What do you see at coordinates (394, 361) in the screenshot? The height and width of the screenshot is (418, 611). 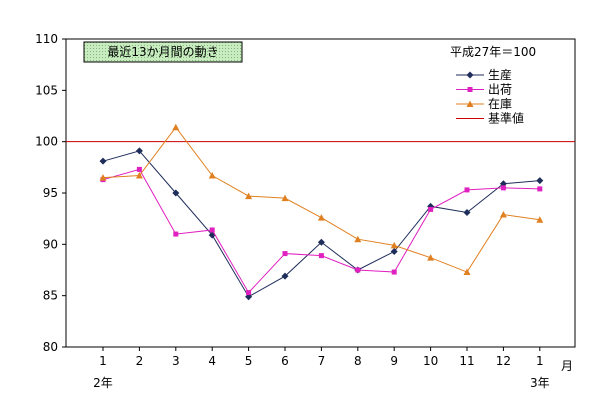 I see `x-tick-label: 9` at bounding box center [394, 361].